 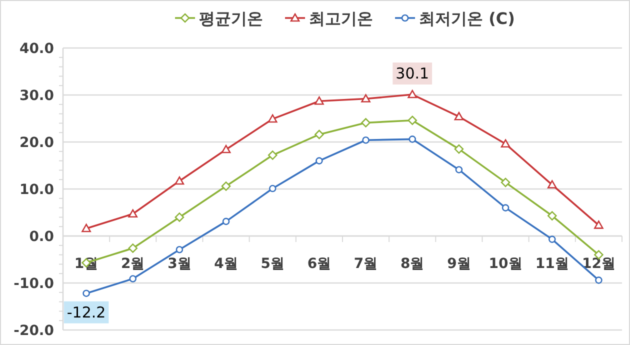 I want to click on x-tick-label: 9월, so click(x=459, y=264).